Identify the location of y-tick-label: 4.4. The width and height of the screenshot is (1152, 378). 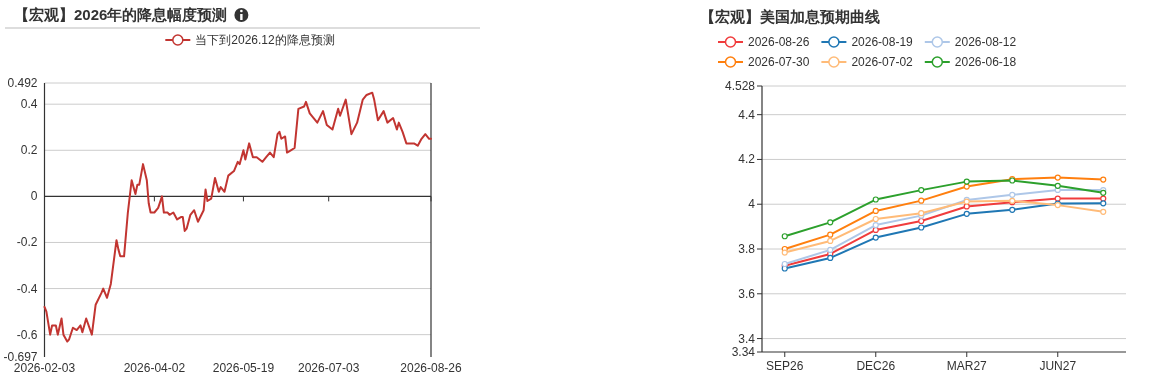
(747, 114).